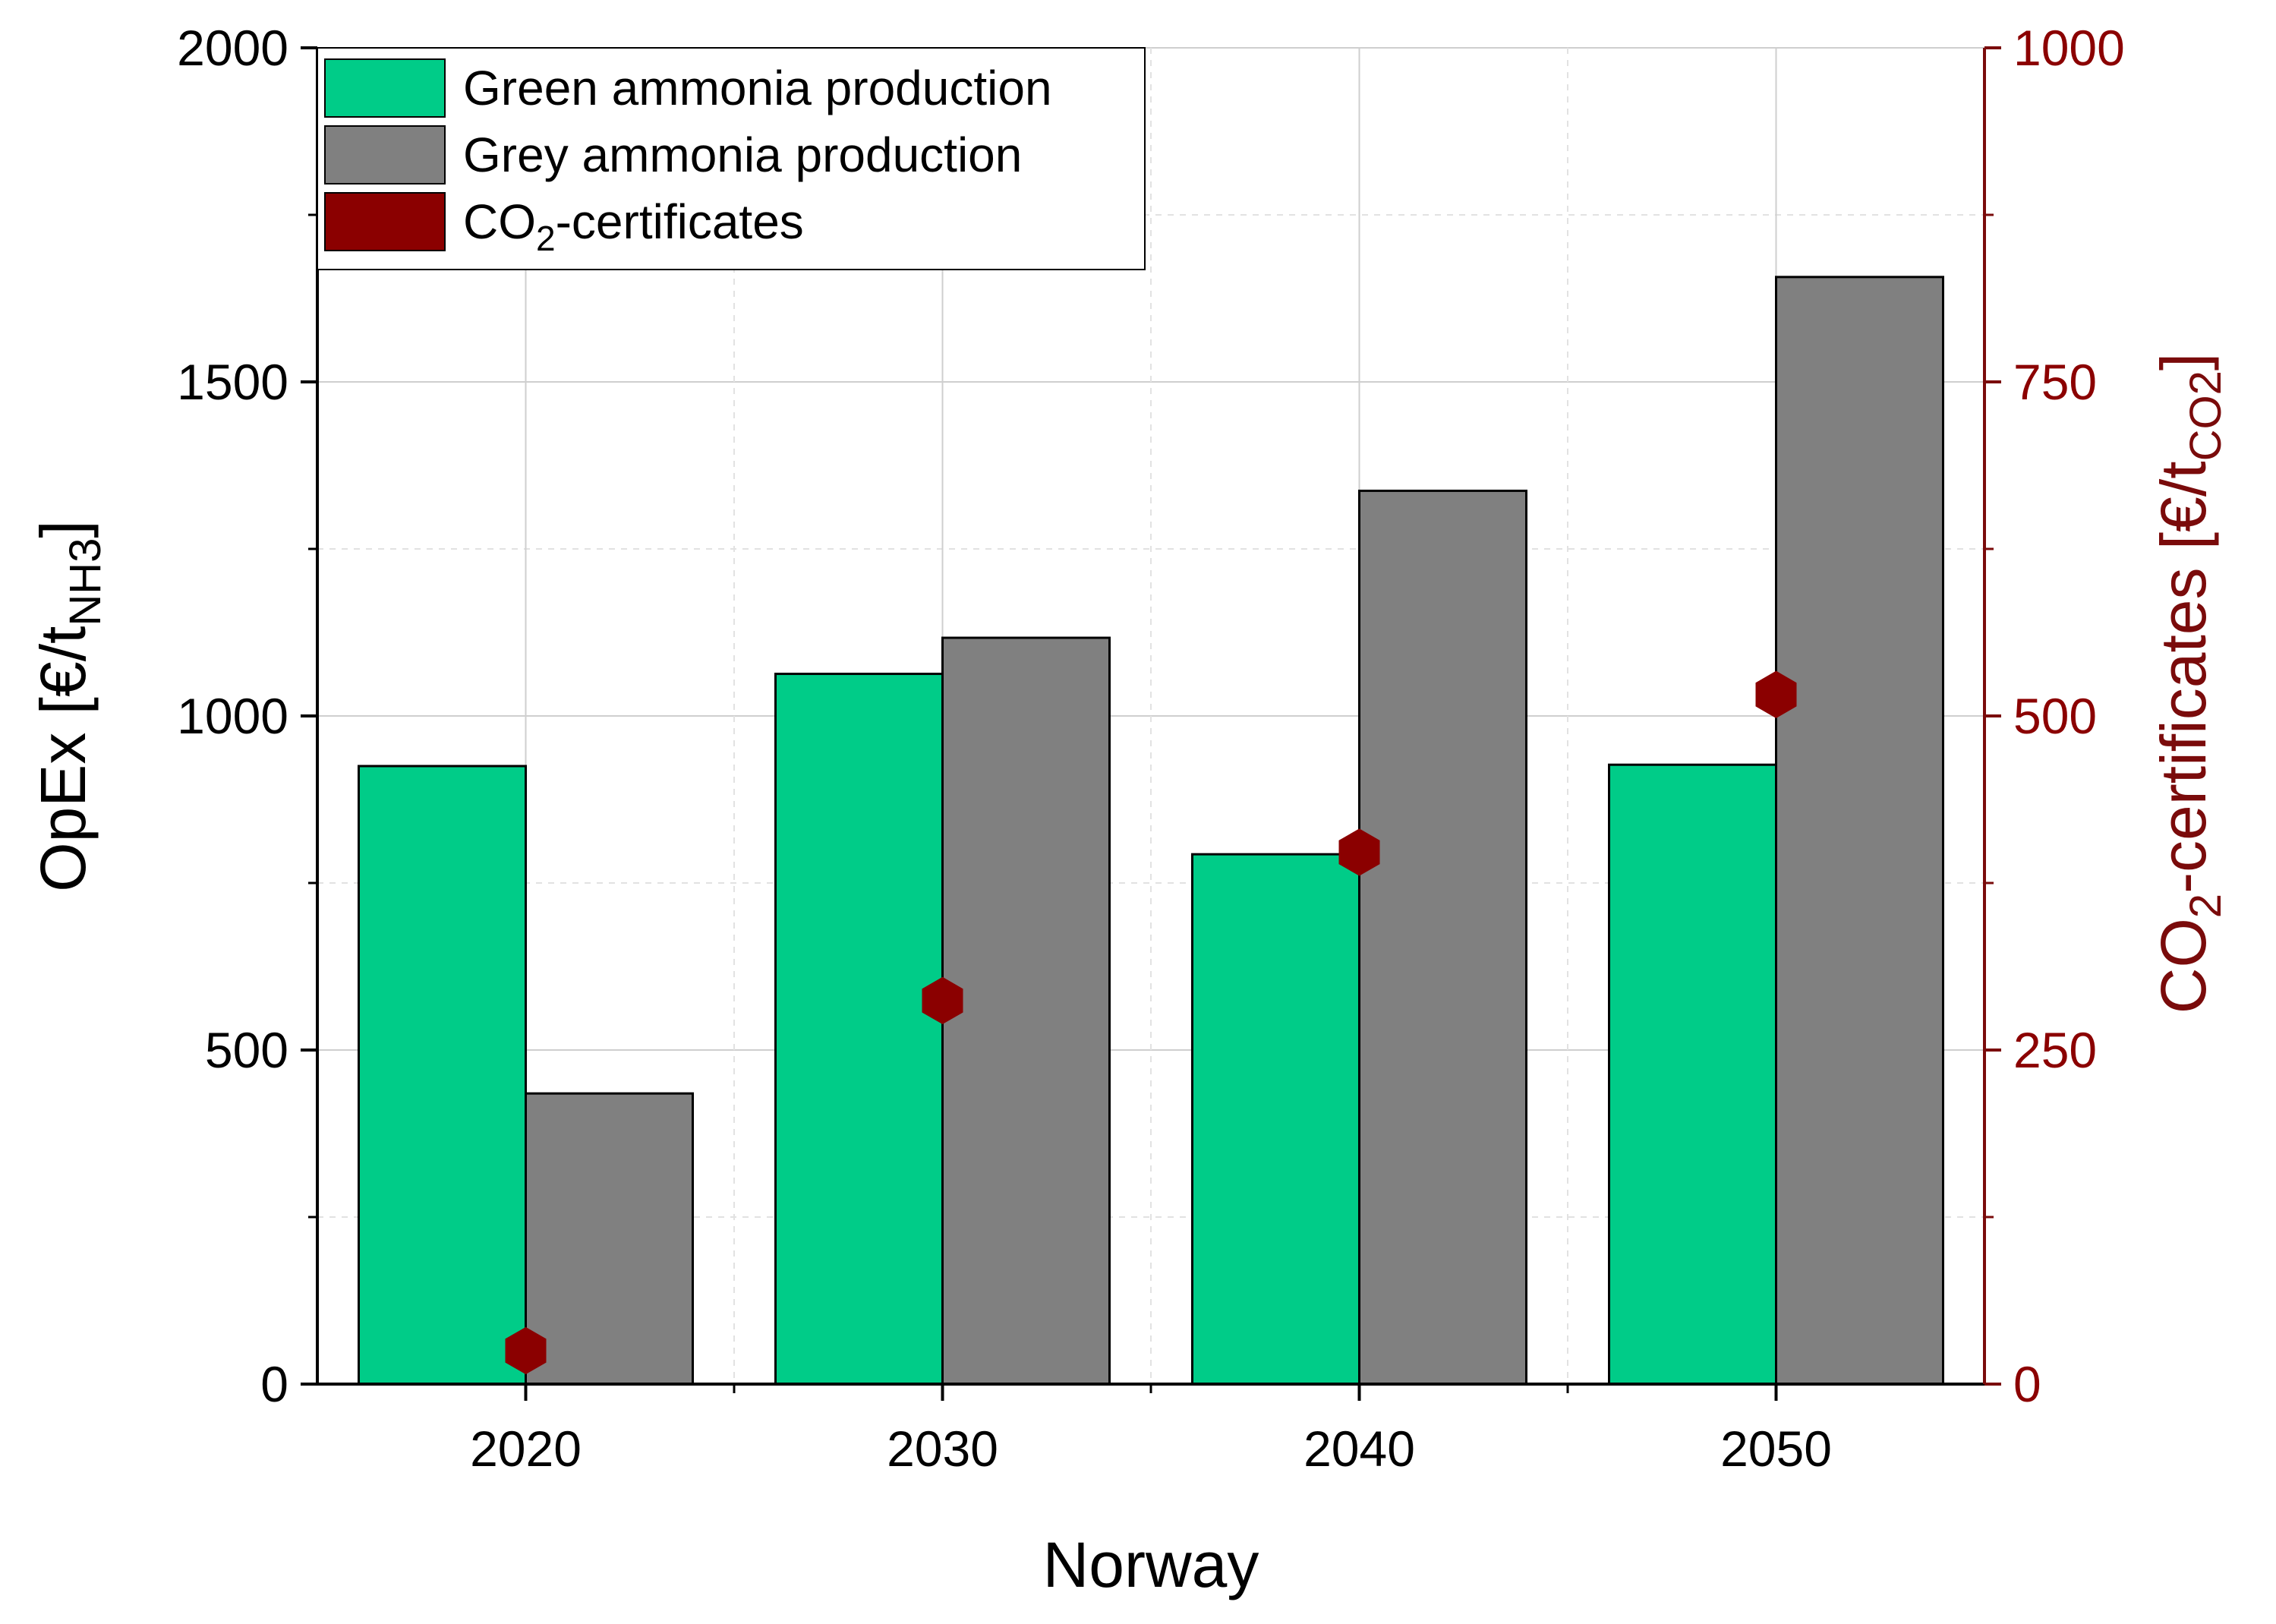  Describe the element at coordinates (1359, 1449) in the screenshot. I see `x-tick-label: 2040` at that location.